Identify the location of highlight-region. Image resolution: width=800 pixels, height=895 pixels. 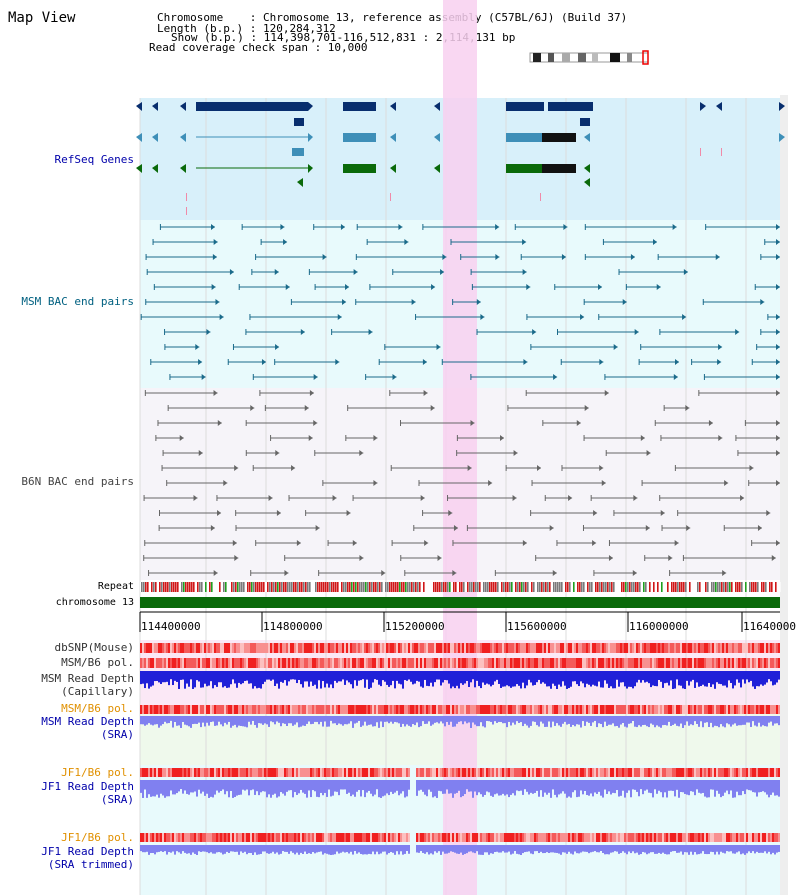
(460, 447).